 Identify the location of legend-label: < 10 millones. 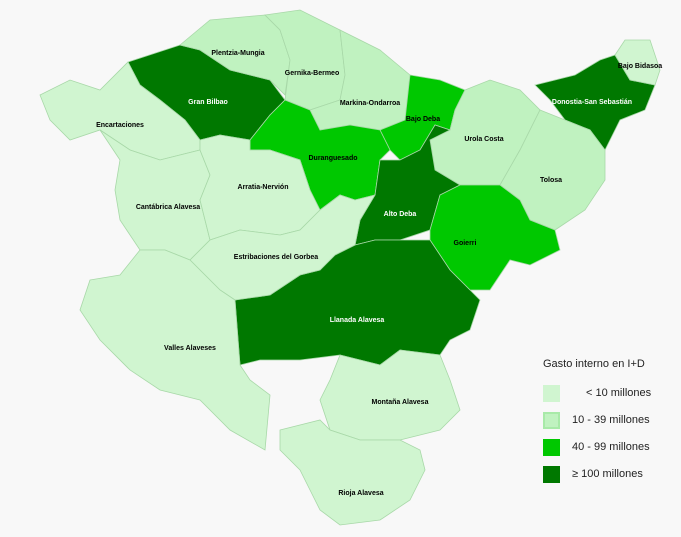
(619, 393).